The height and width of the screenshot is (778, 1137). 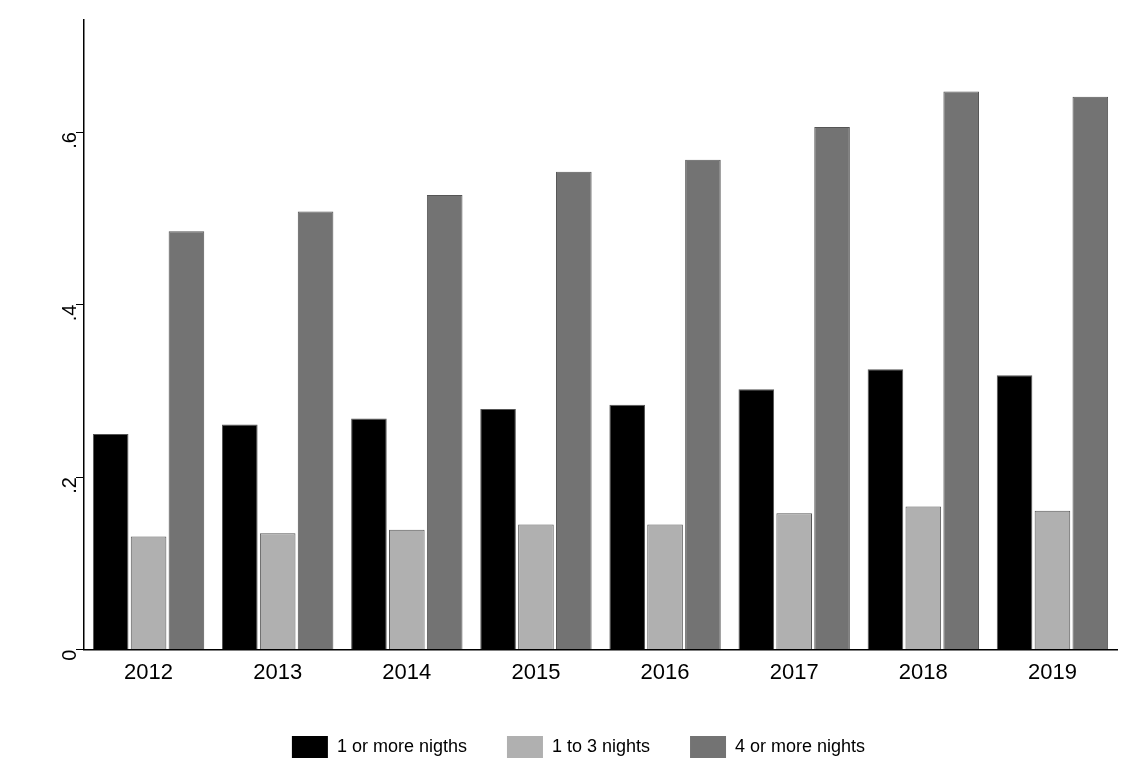 I want to click on legend-label: 1 or more nigths, so click(x=401, y=745).